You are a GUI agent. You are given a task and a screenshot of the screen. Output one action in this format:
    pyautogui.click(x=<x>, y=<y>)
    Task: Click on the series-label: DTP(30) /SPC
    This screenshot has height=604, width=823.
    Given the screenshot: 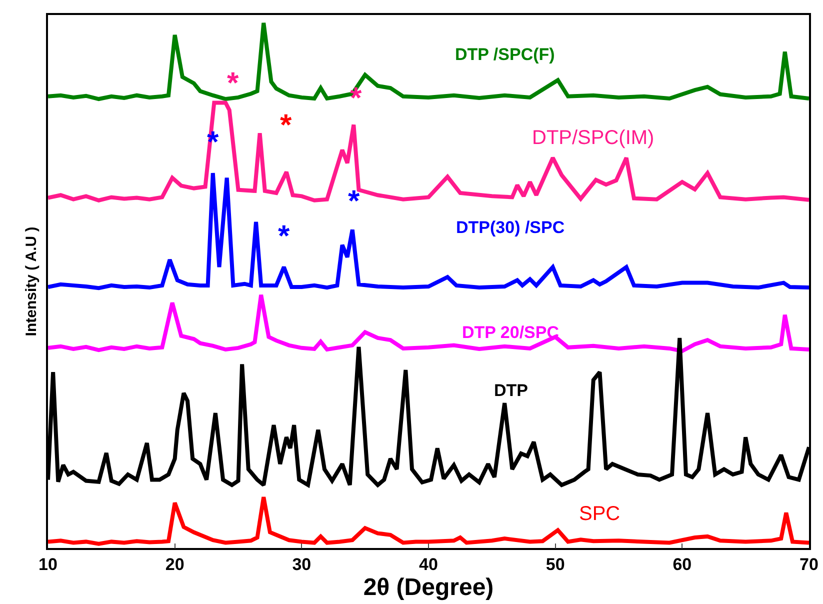 What is the action you would take?
    pyautogui.click(x=510, y=227)
    